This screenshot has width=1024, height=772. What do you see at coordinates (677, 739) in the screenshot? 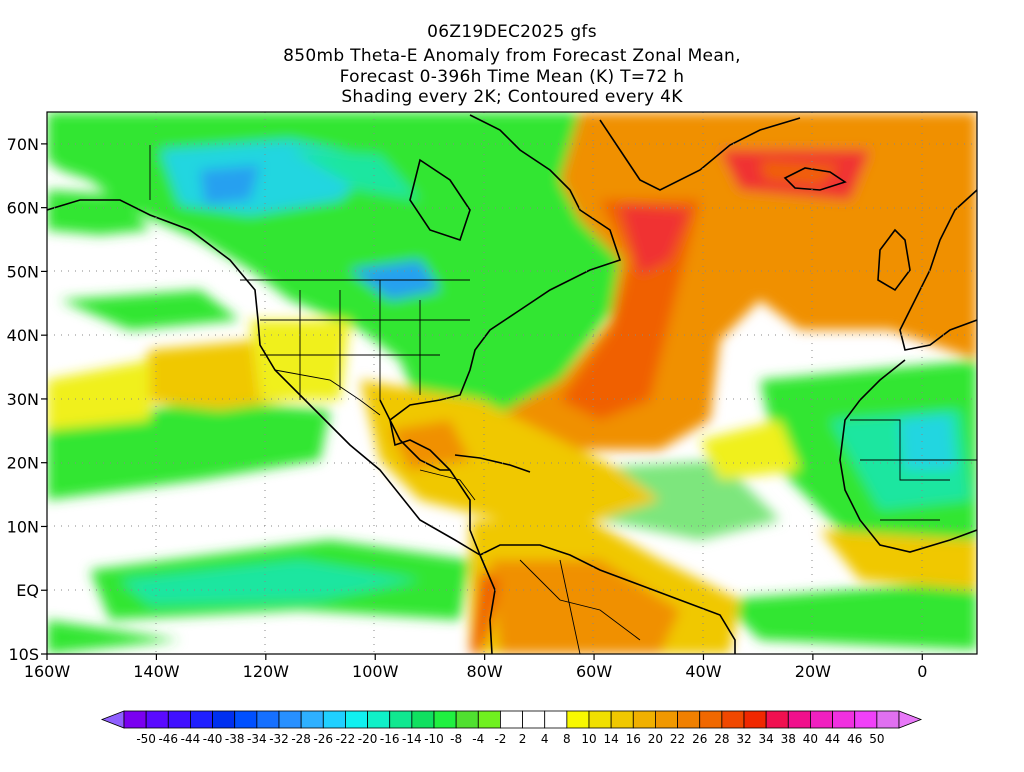
I see `colorbar-label: 22` at bounding box center [677, 739].